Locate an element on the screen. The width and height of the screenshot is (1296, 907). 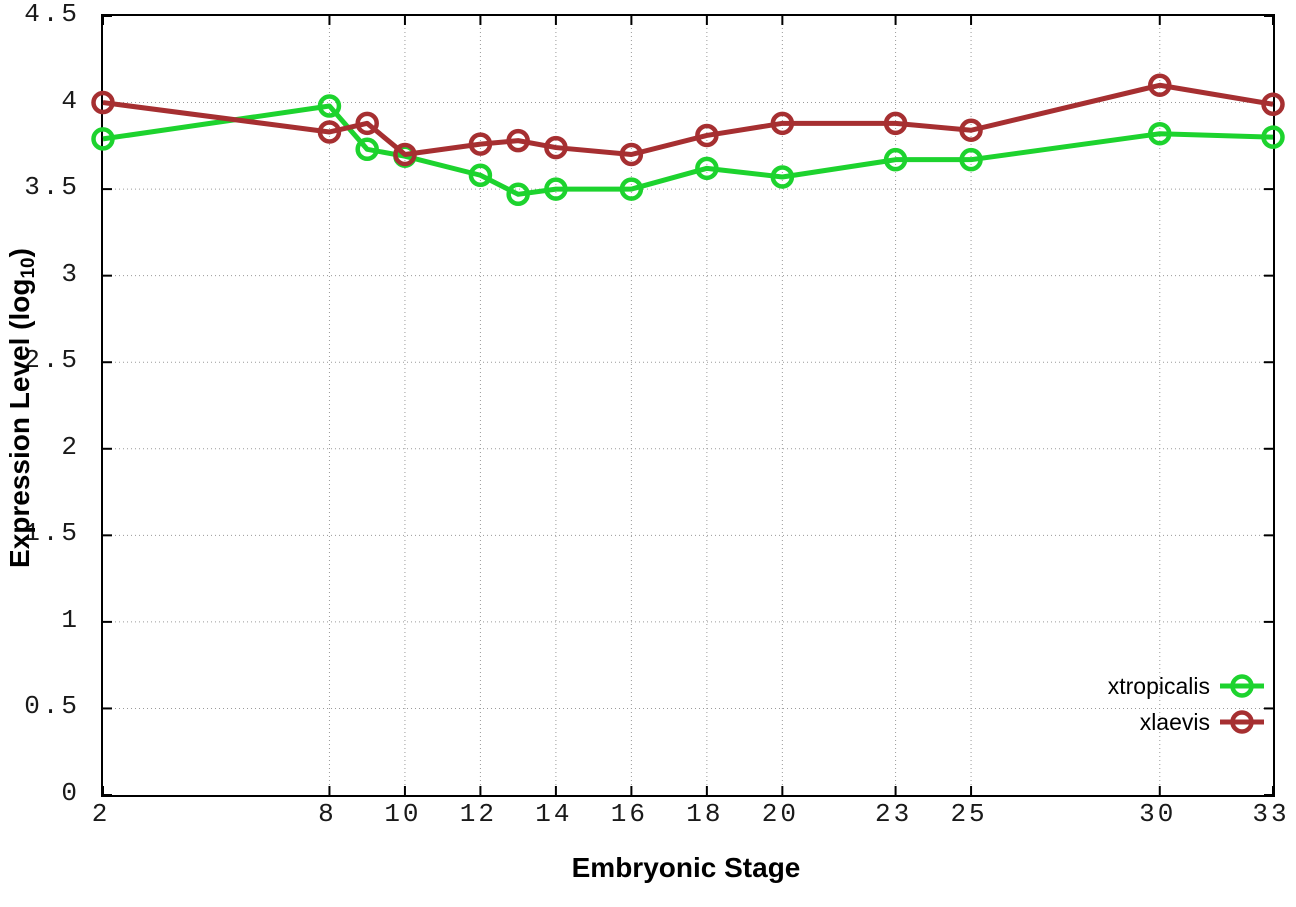
x-tick-label-2: 2 is located at coordinates (101, 814).